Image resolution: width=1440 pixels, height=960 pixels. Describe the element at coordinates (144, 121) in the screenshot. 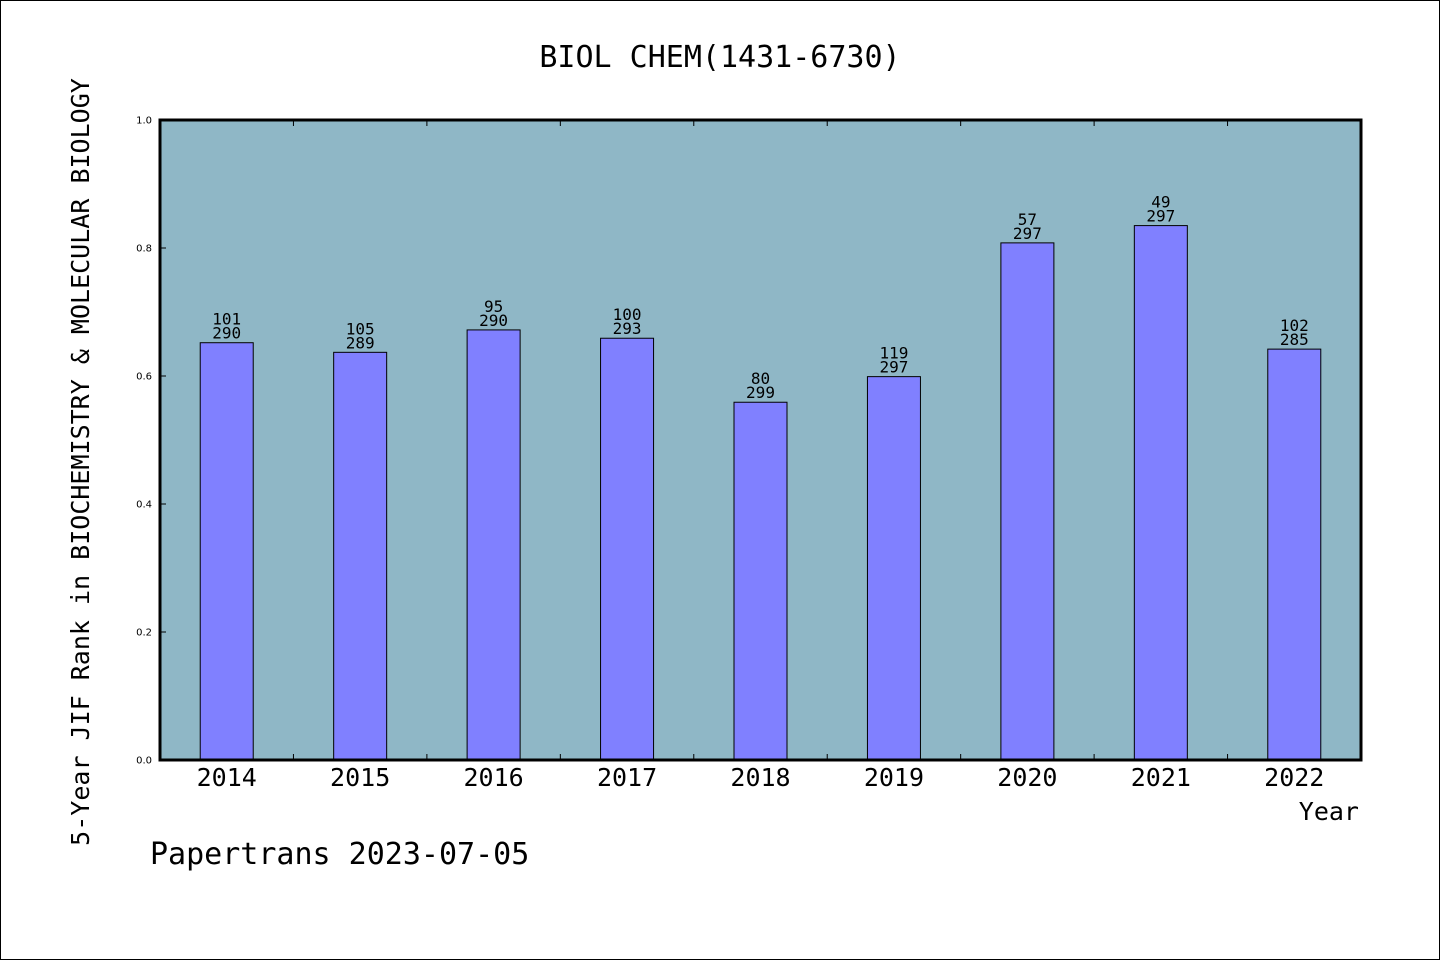

I see `y-tick-label: 1.0` at that location.